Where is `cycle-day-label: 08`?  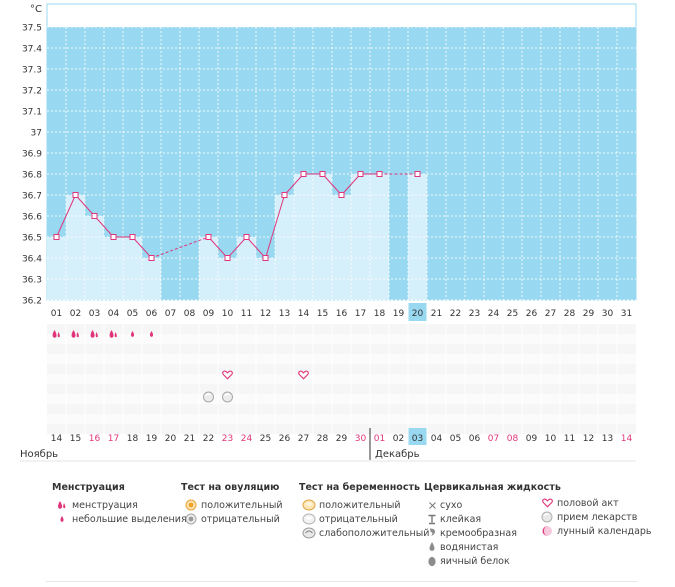 cycle-day-label: 08 is located at coordinates (190, 314).